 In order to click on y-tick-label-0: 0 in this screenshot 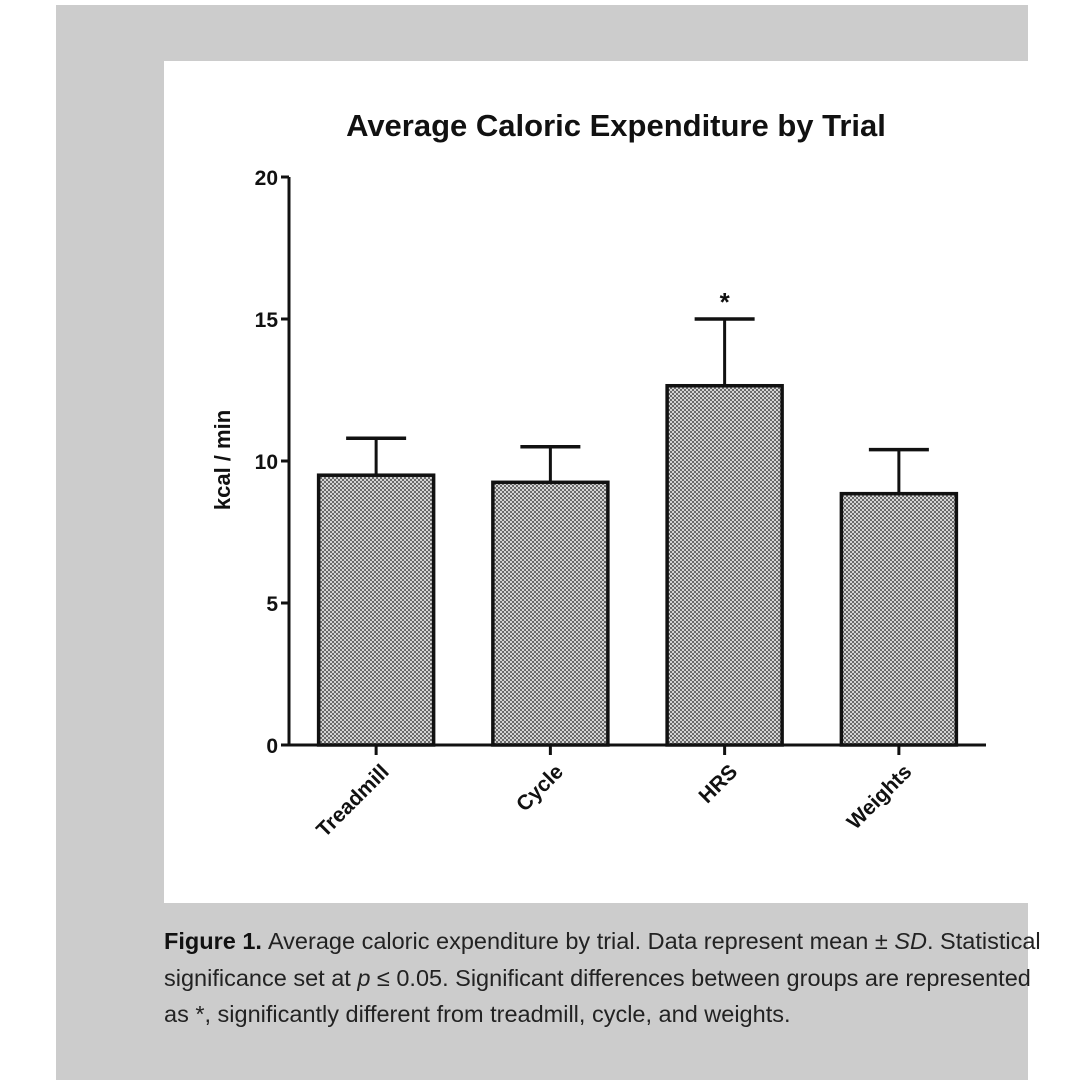, I will do `click(272, 746)`.